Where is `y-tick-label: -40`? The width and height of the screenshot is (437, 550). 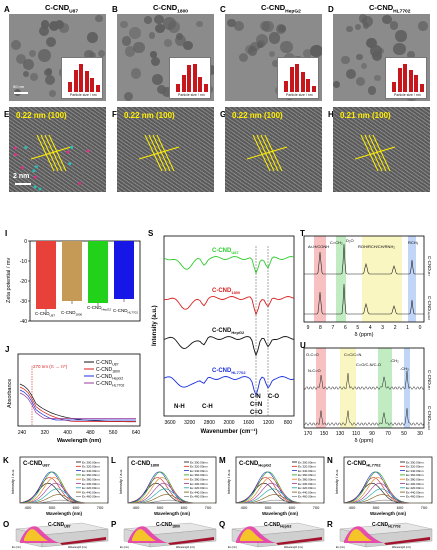 y-tick-label: -40 is located at coordinates (23, 322).